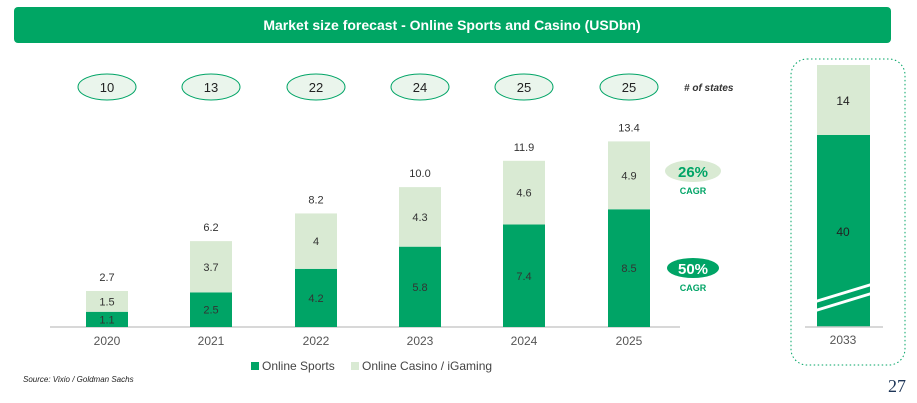 This screenshot has height=403, width=917. I want to click on cagr-sports-value: 50%, so click(693, 269).